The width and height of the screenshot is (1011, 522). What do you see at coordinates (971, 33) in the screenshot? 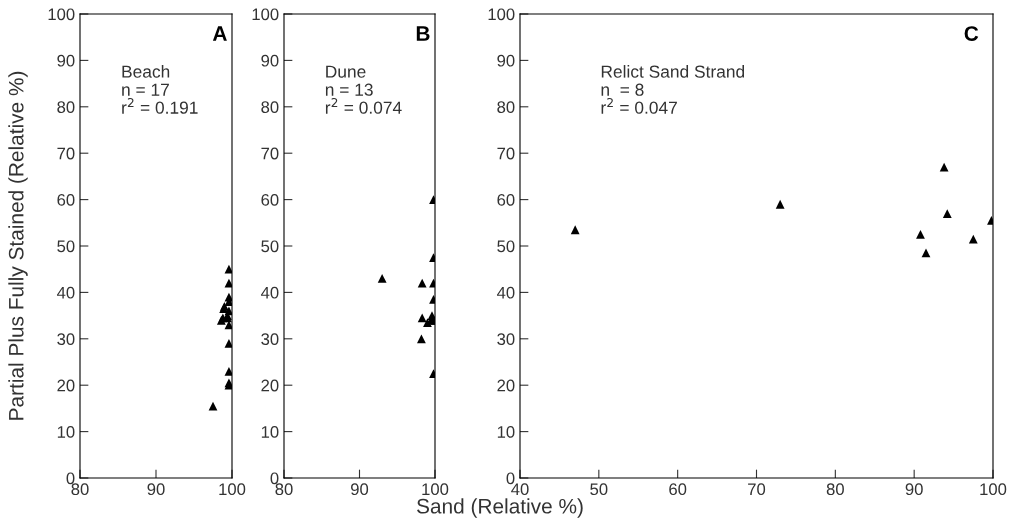
I see `annotation: C` at bounding box center [971, 33].